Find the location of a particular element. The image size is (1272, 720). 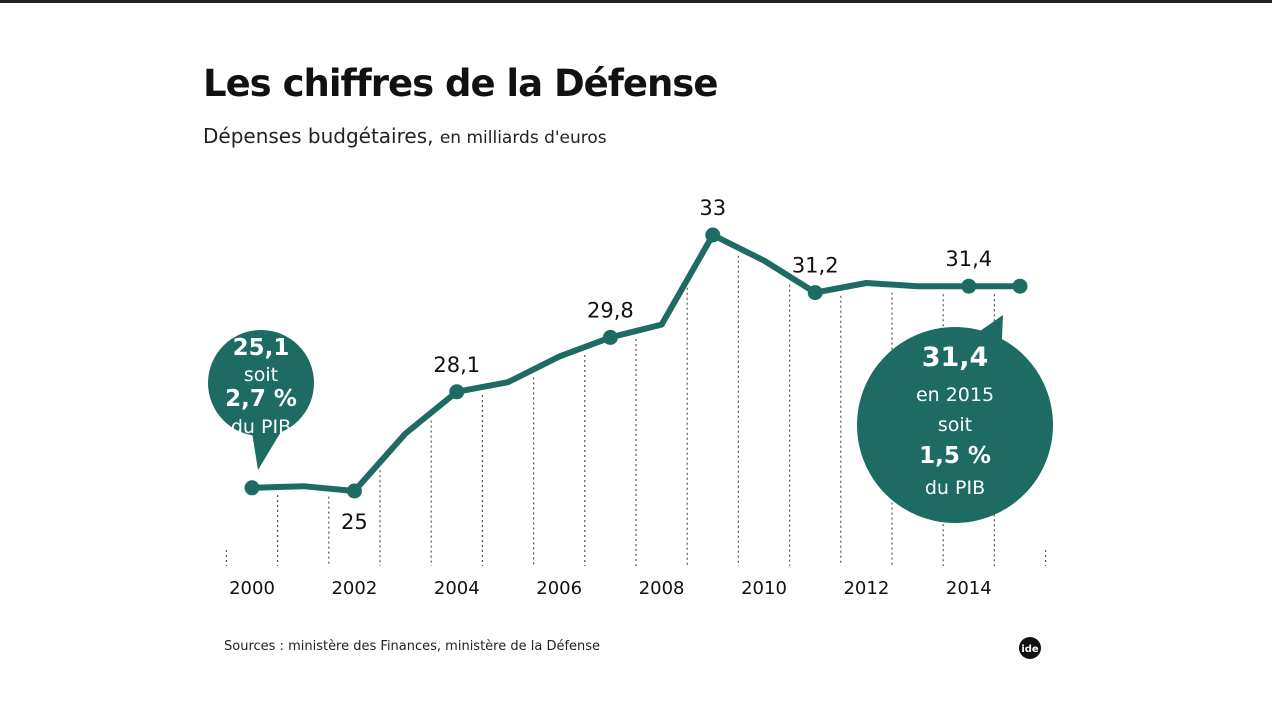

data-label: 33 is located at coordinates (712, 208).